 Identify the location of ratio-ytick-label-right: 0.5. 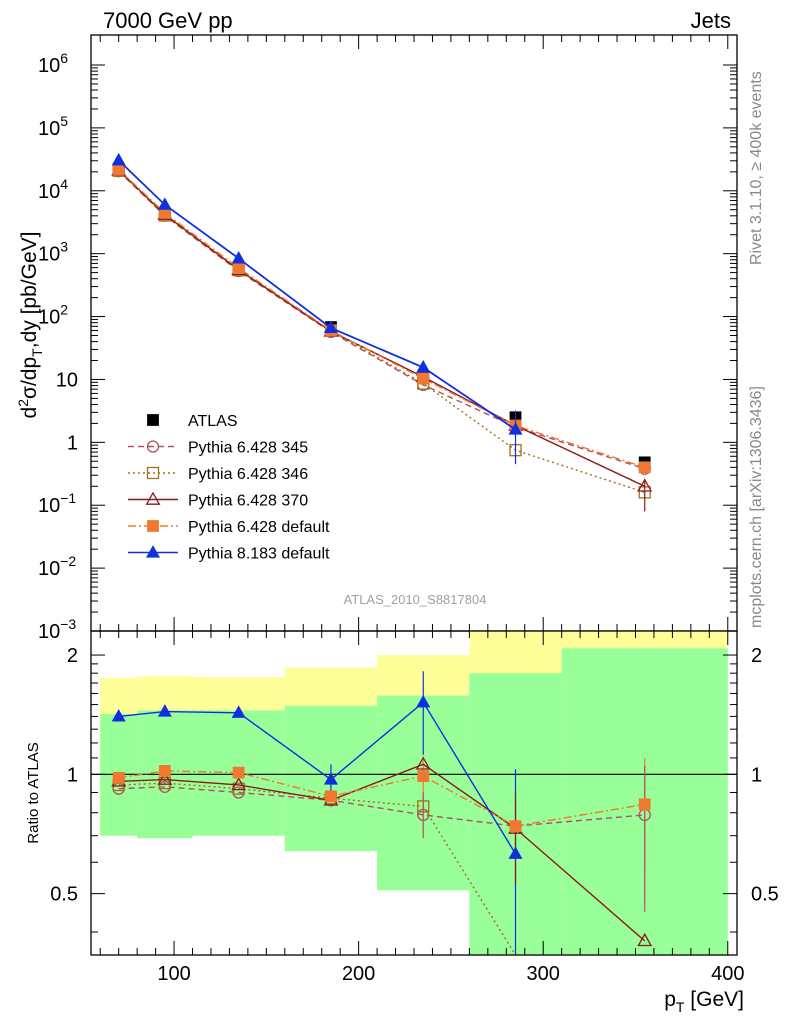
(765, 895).